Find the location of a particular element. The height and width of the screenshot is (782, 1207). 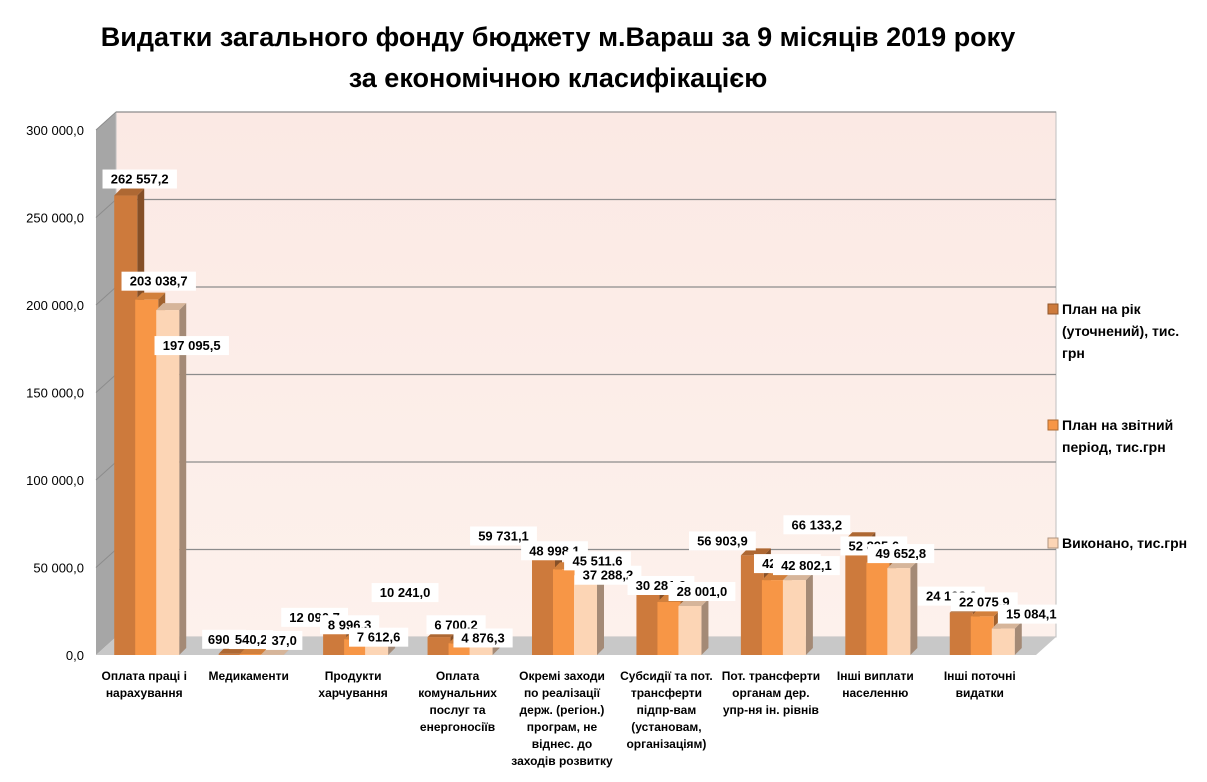

x-tick-label: Інші поточні видатки is located at coordinates (980, 684).